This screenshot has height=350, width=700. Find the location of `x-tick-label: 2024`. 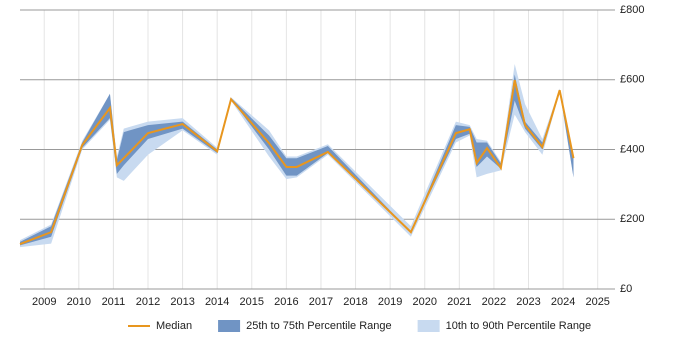

x-tick-label: 2024 is located at coordinates (563, 302).